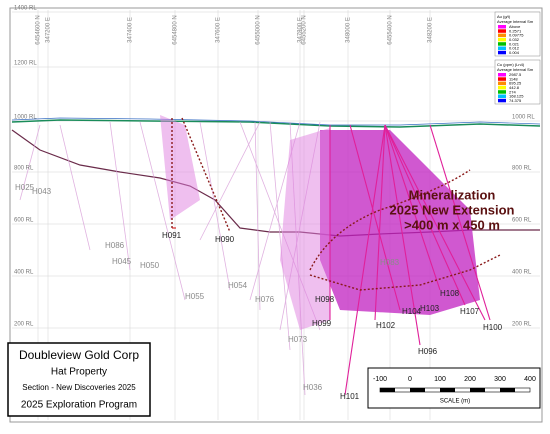 The width and height of the screenshot is (550, 434). I want to click on legend-value: 0.012, so click(514, 48).